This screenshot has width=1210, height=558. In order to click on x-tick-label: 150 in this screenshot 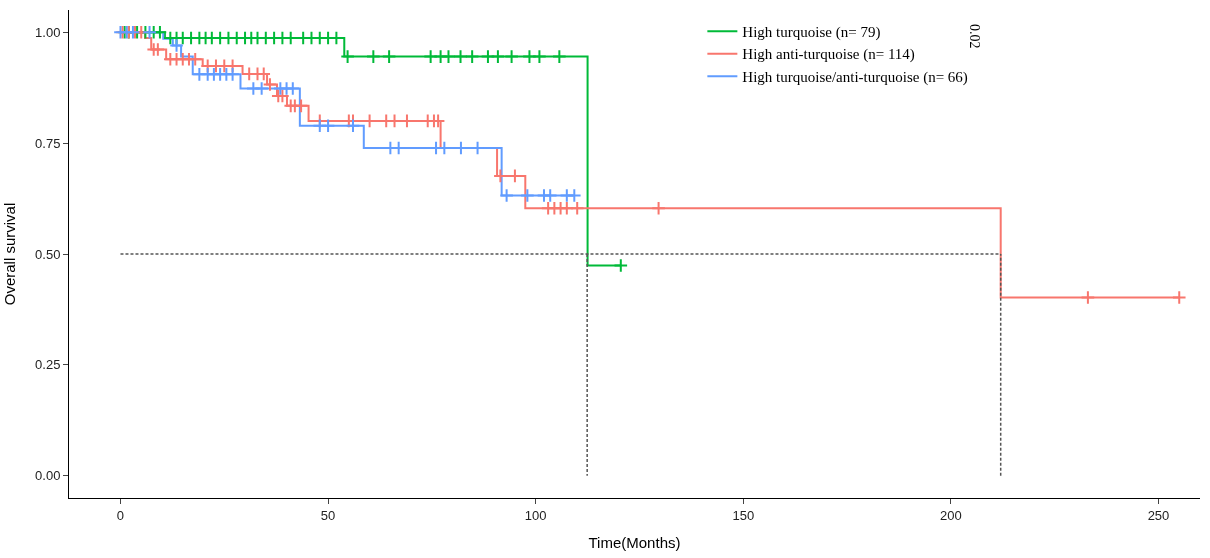, I will do `click(743, 515)`.